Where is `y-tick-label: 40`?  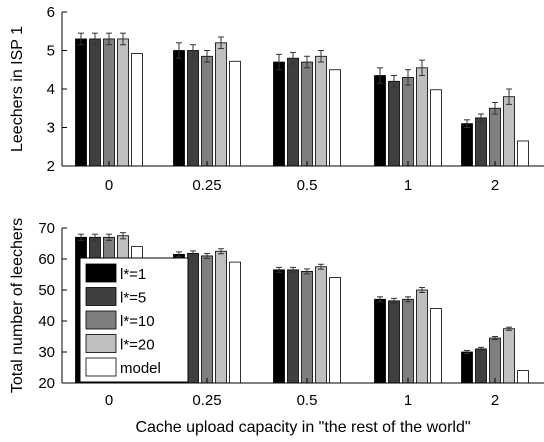 y-tick-label: 40 is located at coordinates (46, 321).